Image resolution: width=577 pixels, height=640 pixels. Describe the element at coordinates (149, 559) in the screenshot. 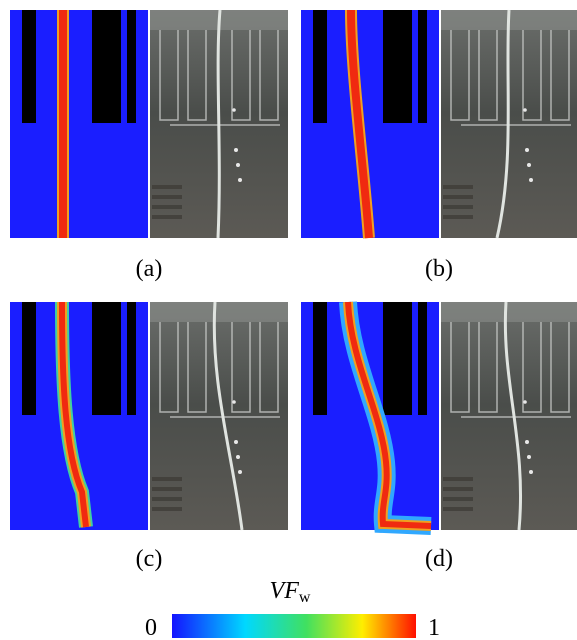

I see `panel-label: (c)` at that location.